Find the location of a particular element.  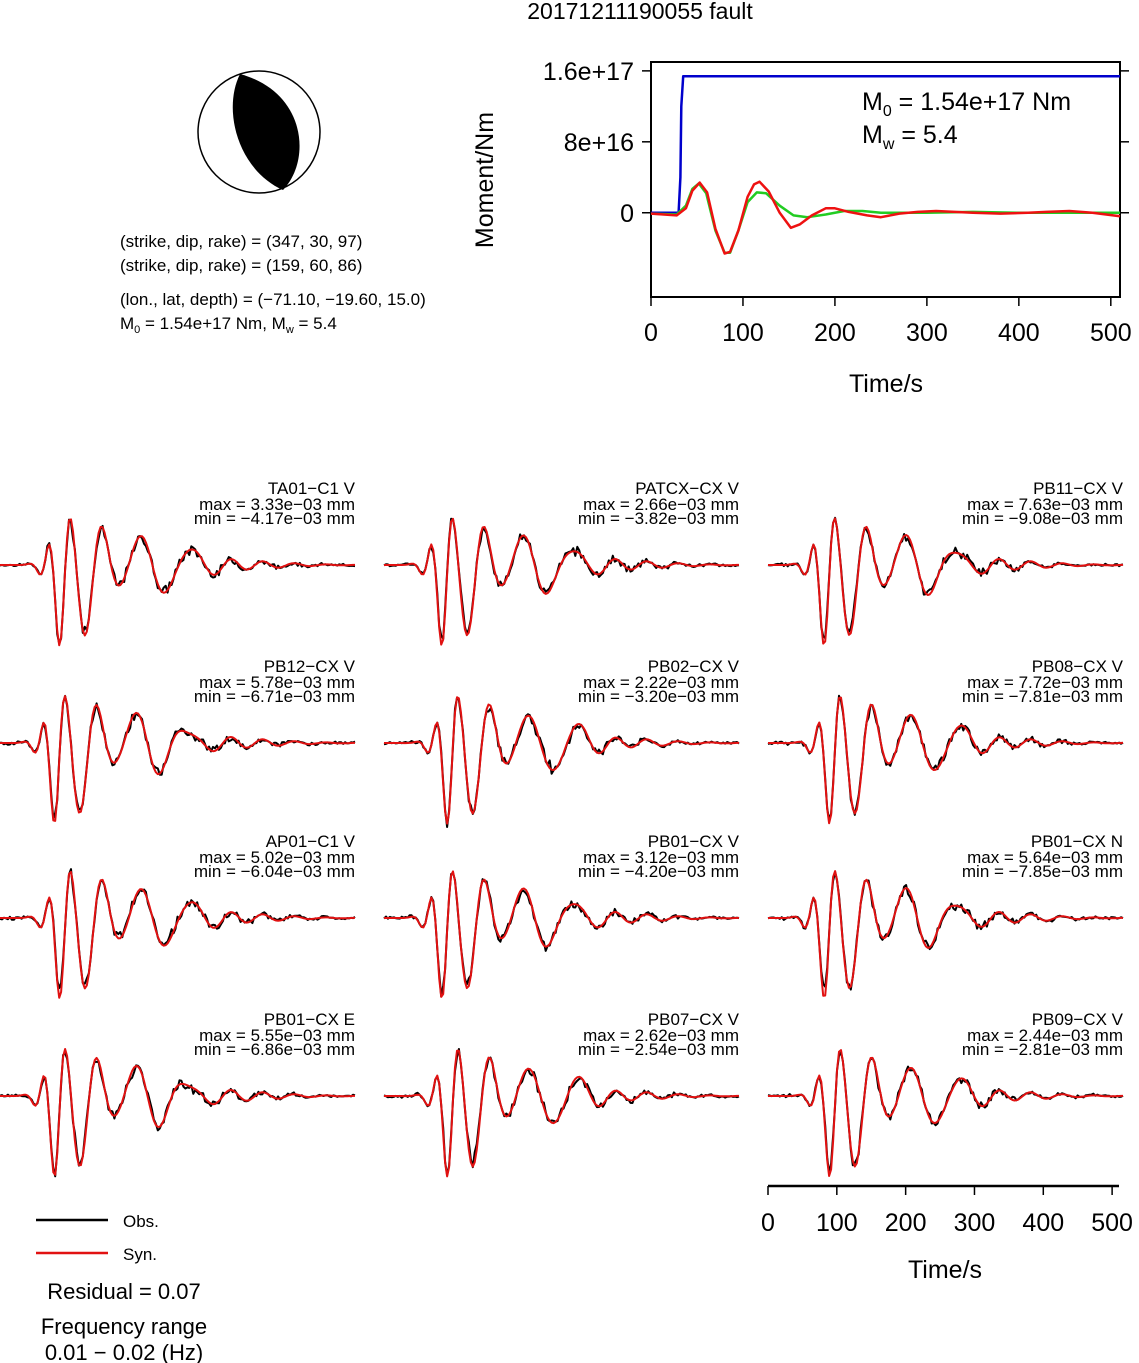

beachball is located at coordinates (259, 132).